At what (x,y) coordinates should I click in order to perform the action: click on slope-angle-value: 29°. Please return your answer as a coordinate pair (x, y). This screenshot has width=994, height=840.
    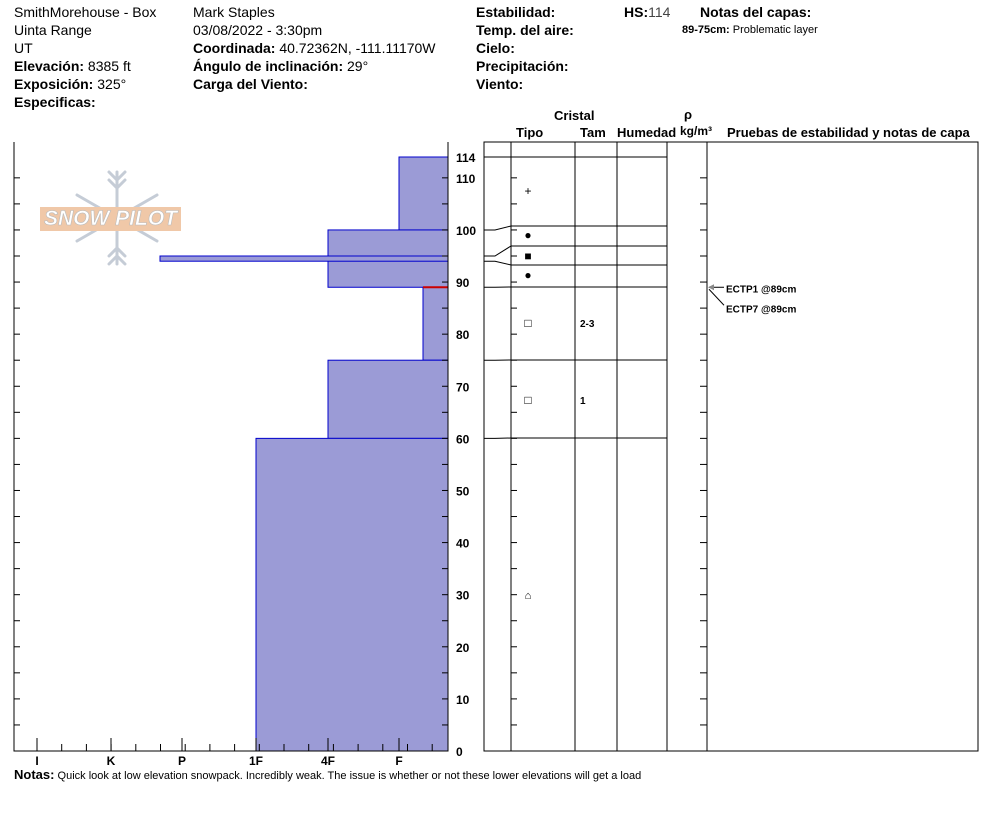
    Looking at the image, I should click on (358, 66).